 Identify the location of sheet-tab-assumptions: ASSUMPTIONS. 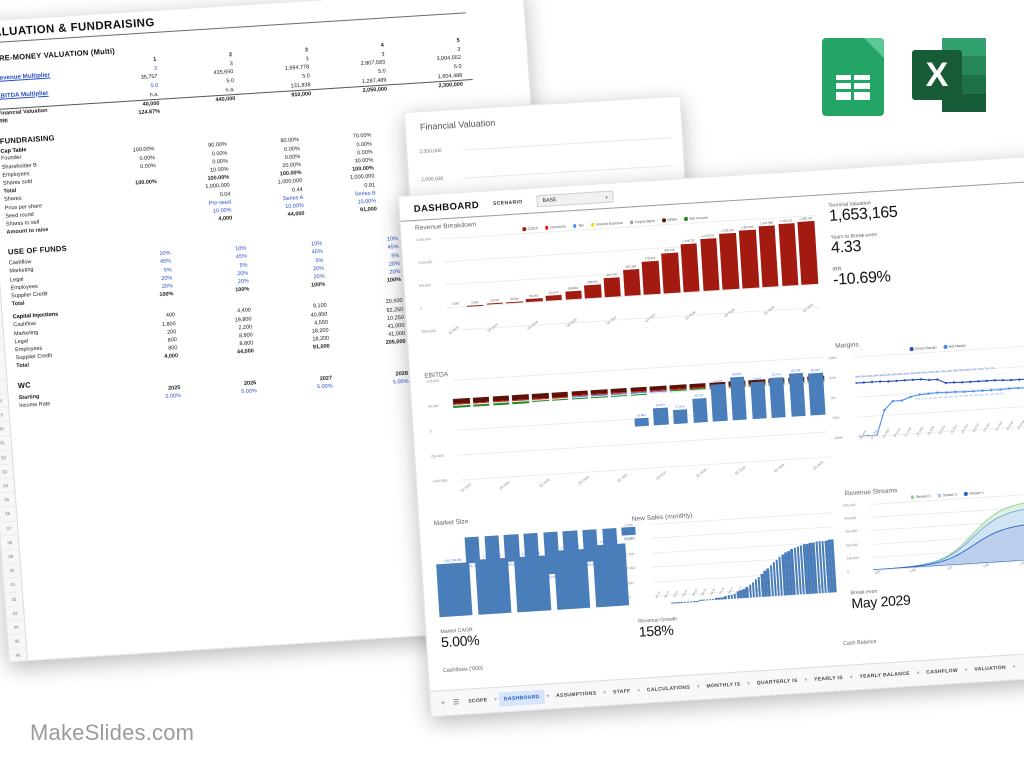
(576, 695).